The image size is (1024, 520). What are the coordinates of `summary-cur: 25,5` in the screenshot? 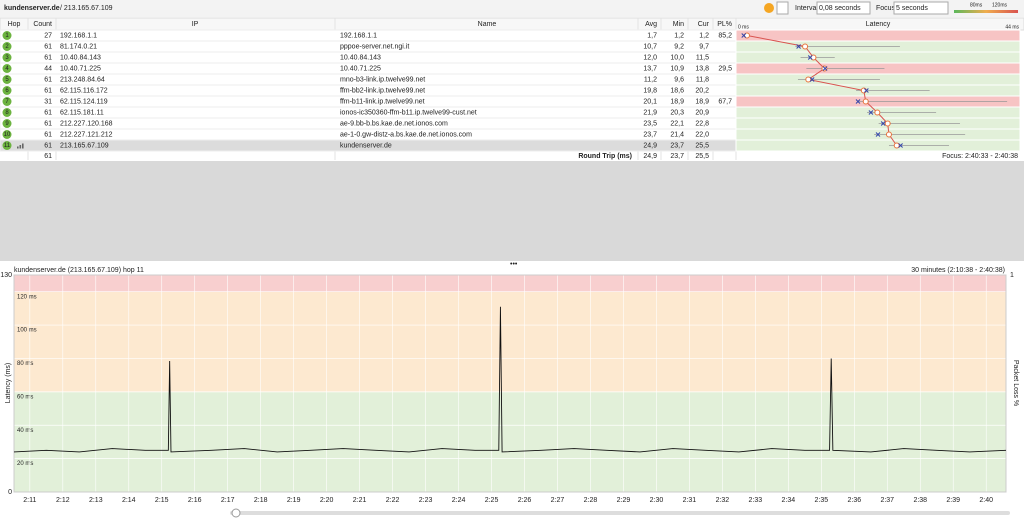 It's located at (702, 156).